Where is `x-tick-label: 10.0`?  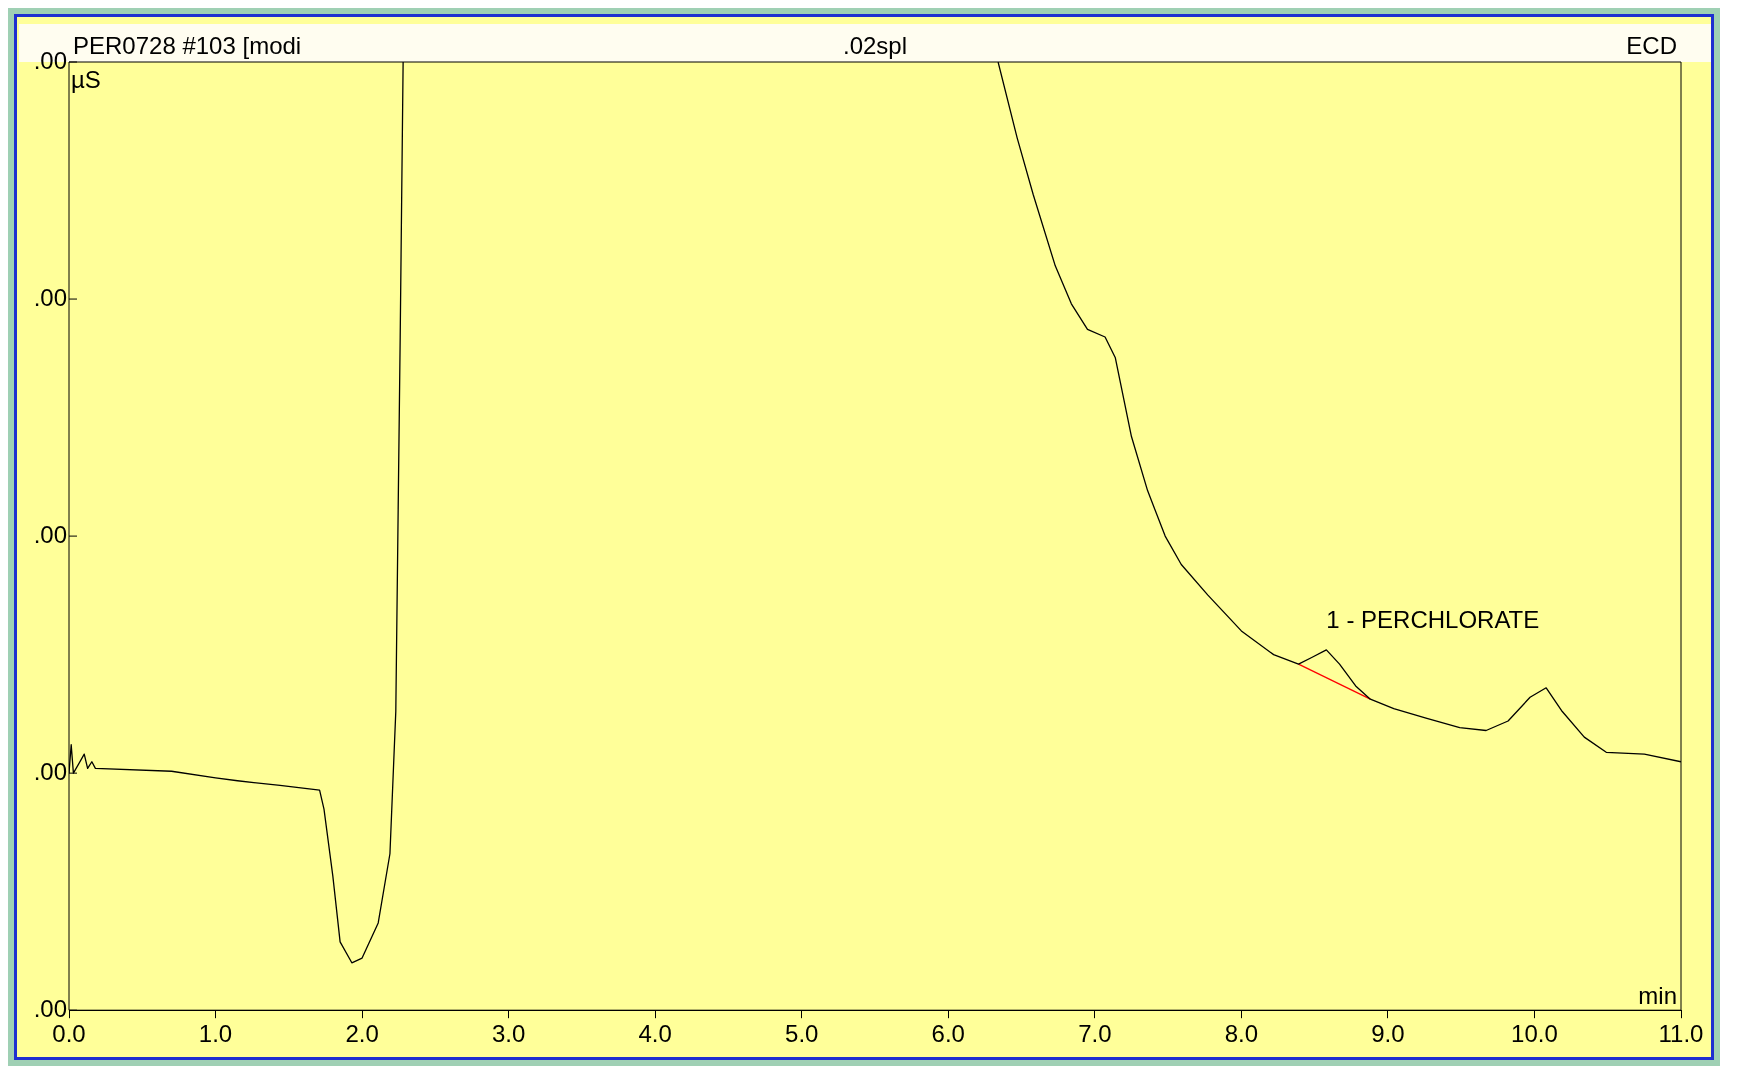
x-tick-label: 10.0 is located at coordinates (1534, 1034).